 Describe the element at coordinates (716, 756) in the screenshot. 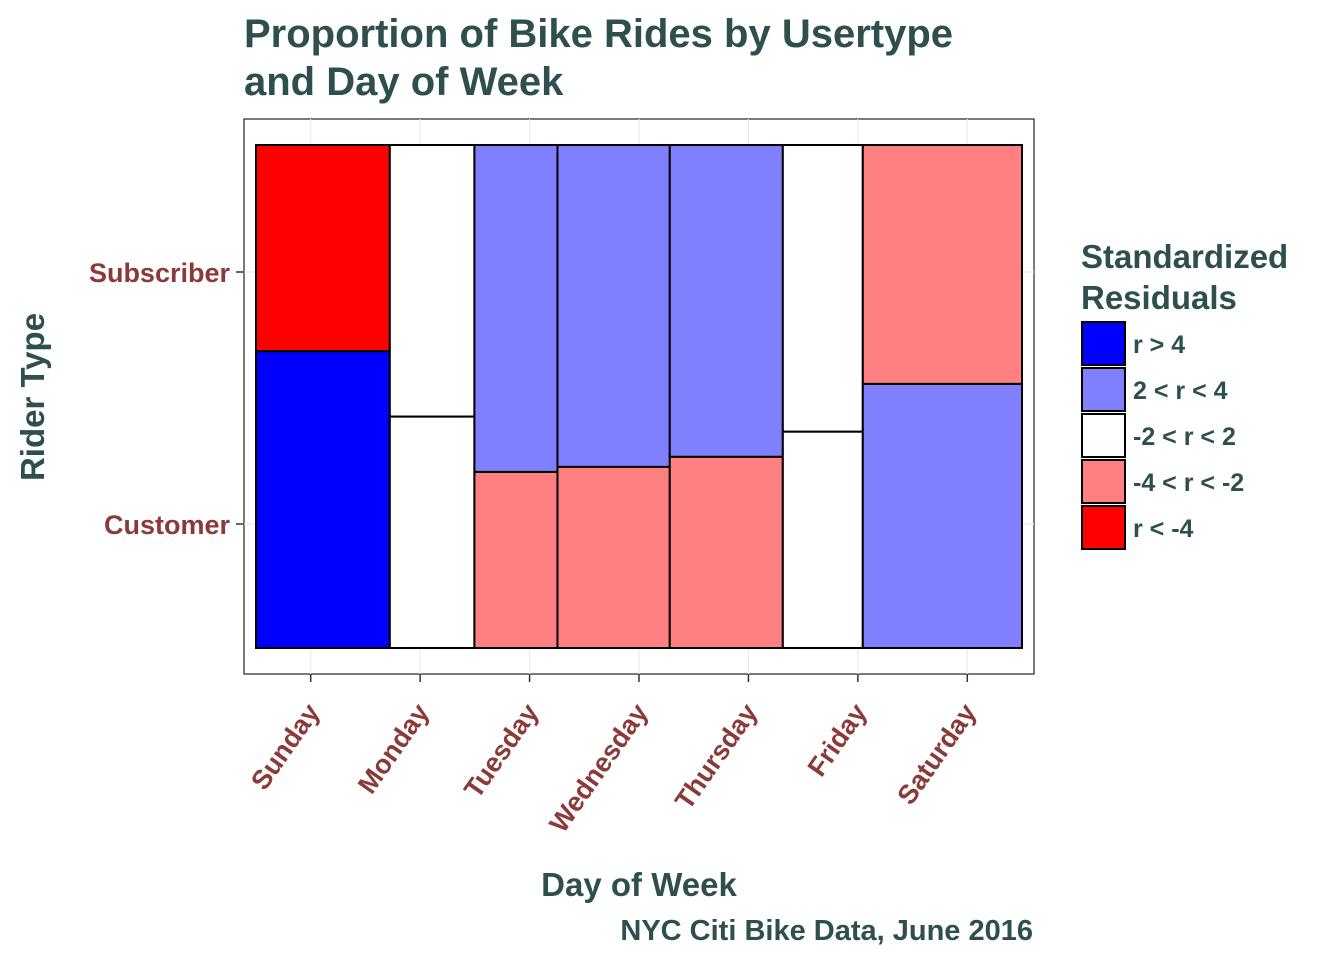

I see `x-tick-label-thursday: Thursday` at that location.